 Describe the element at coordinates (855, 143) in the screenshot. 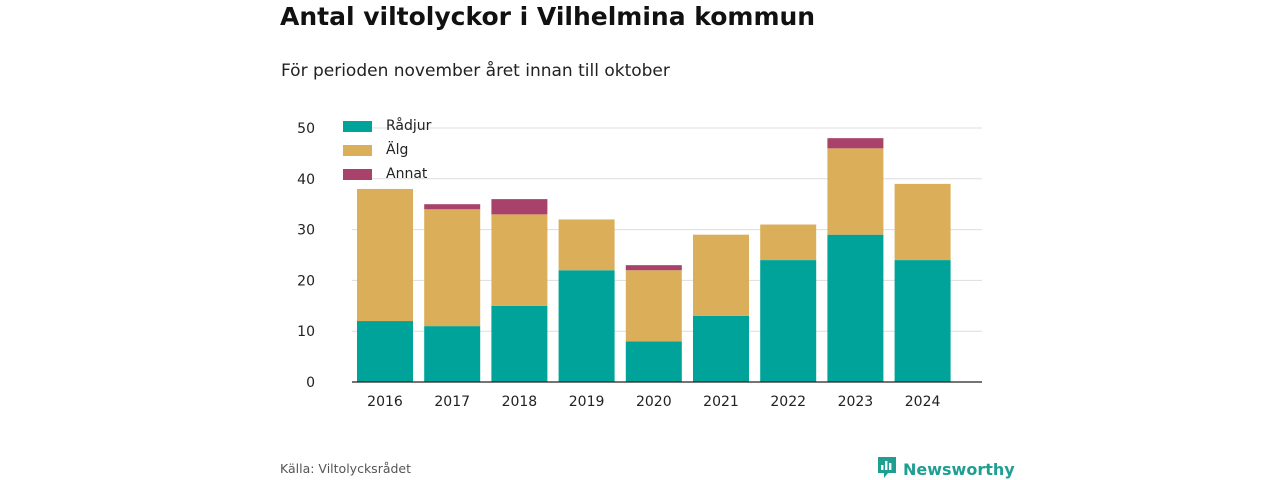

I see `bar-2023-annat` at that location.